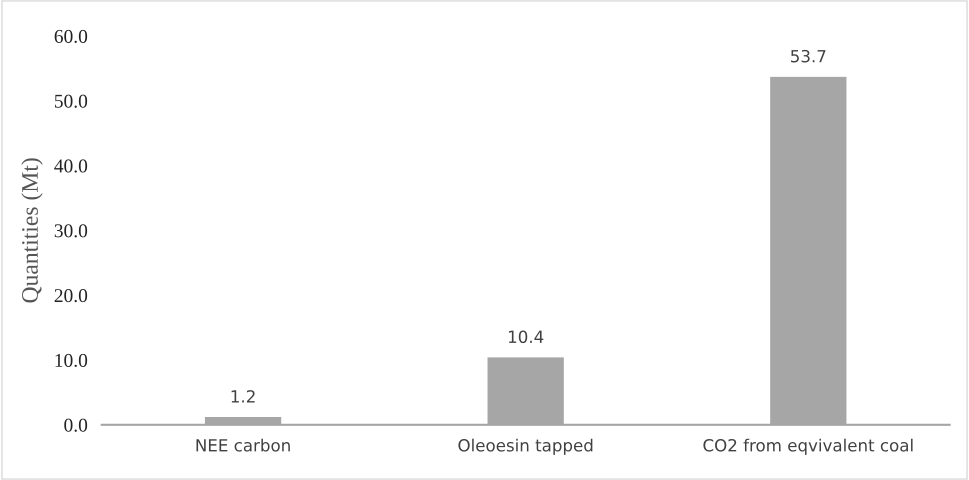  I want to click on y-tick-label: 50.0, so click(71, 101).